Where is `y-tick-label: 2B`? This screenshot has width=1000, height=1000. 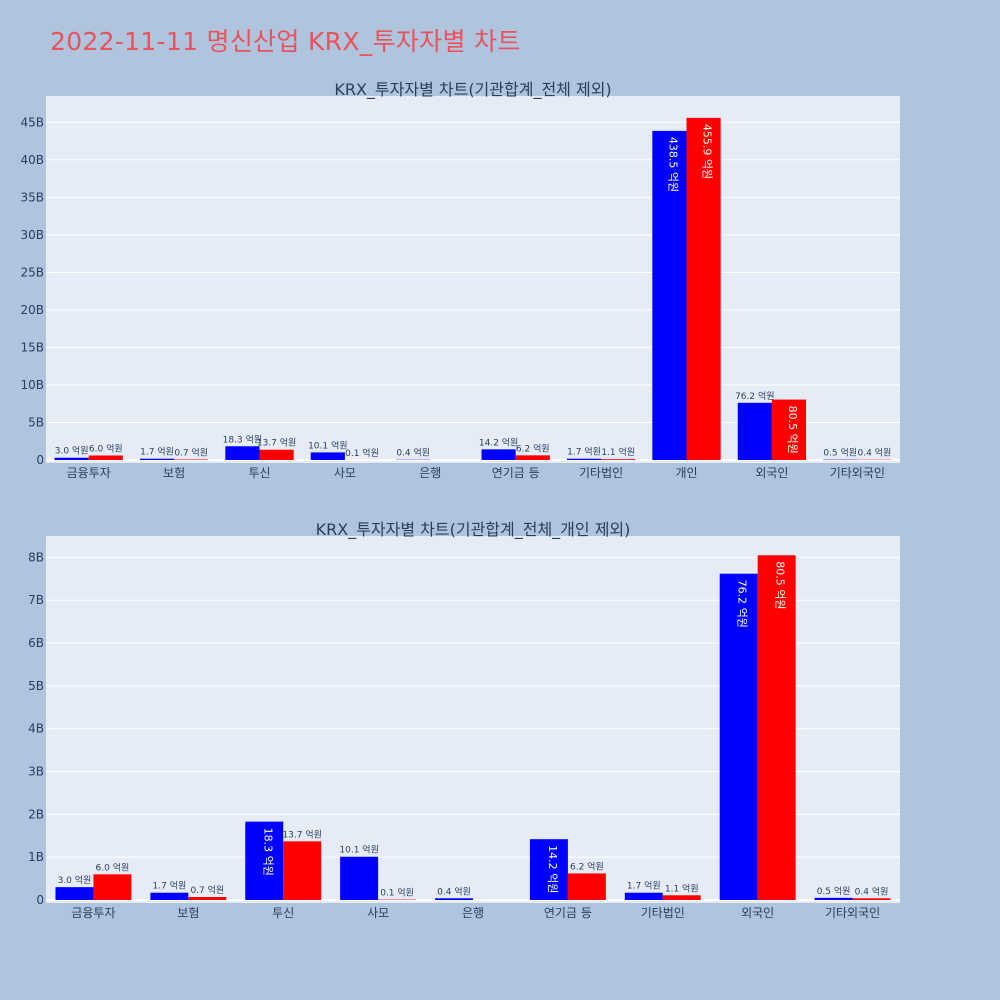
y-tick-label: 2B is located at coordinates (36, 814).